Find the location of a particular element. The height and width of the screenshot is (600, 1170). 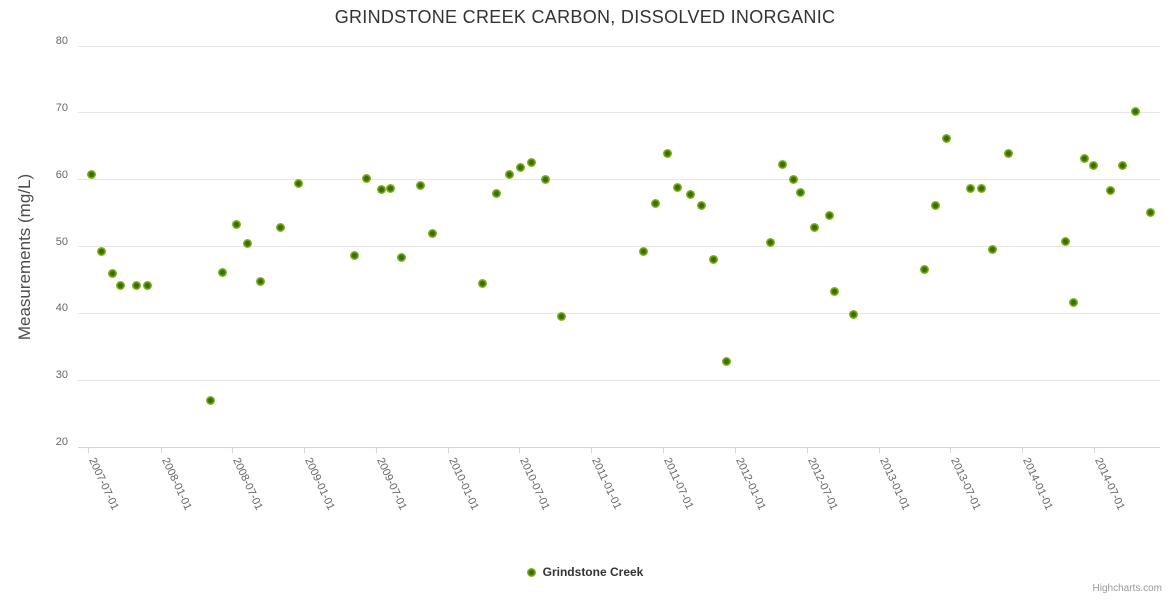

x-axis-label: 2008-07-01 is located at coordinates (247, 484).